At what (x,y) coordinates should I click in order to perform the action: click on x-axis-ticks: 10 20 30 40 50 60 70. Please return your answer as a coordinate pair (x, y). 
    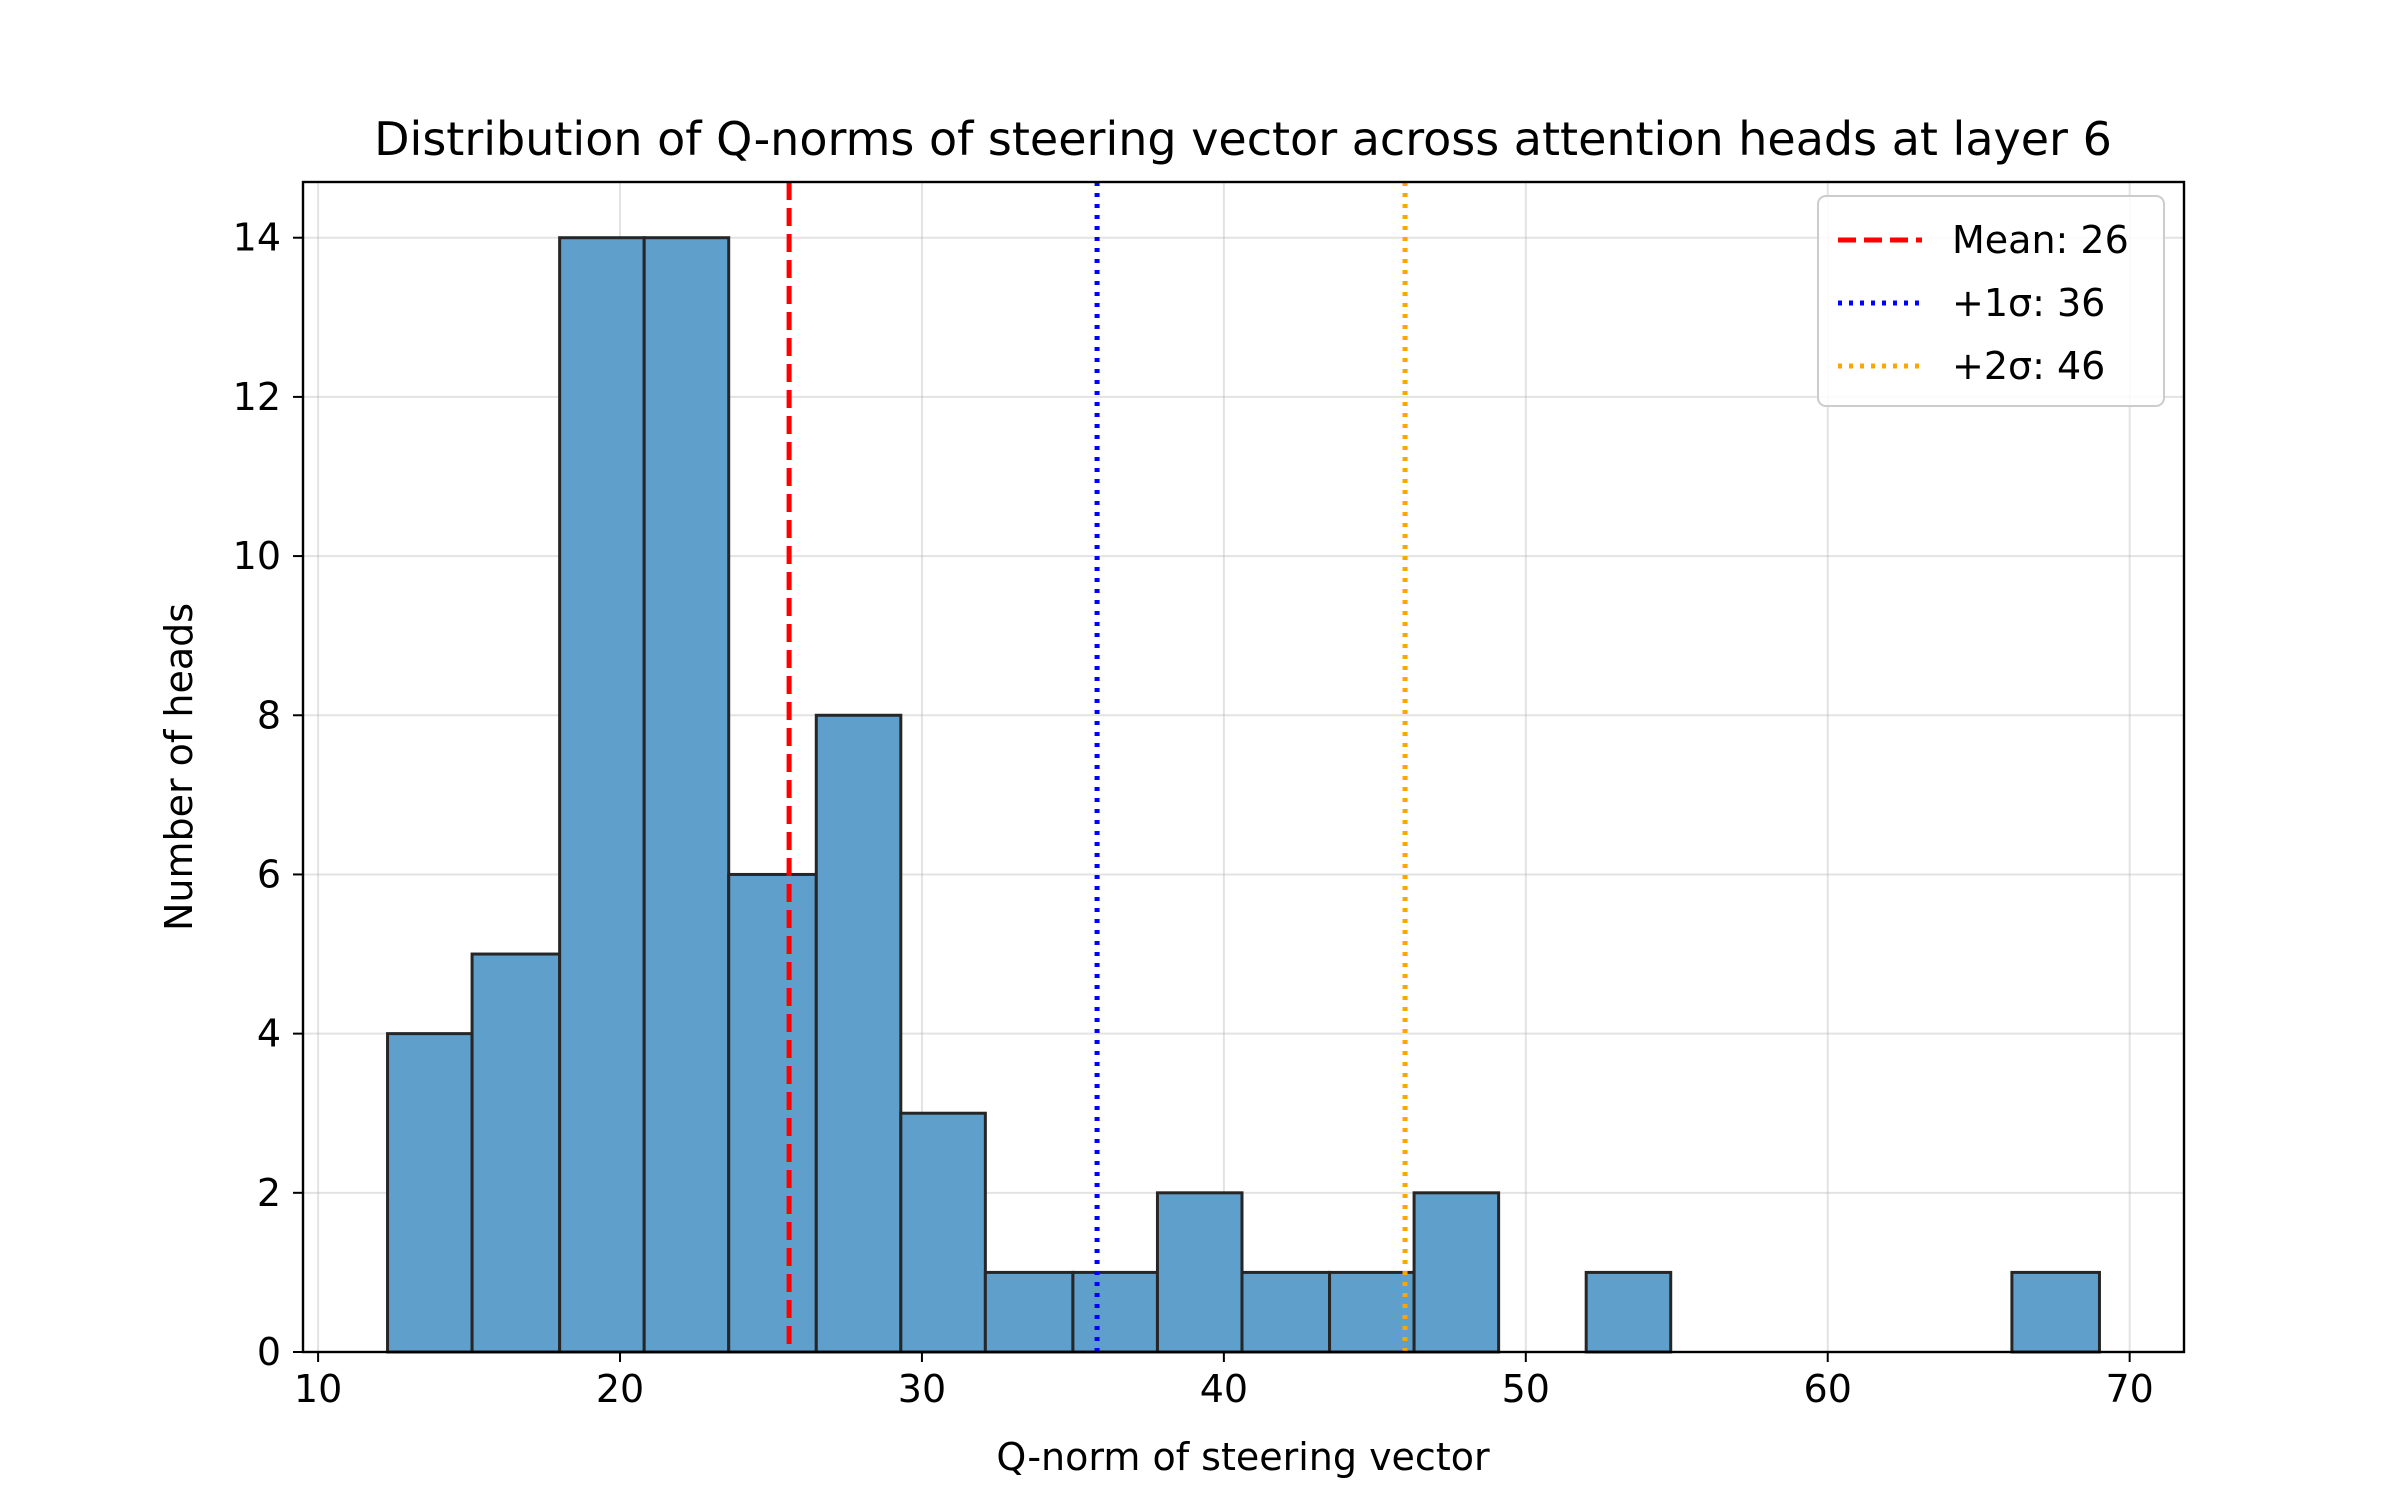
    Looking at the image, I should click on (1224, 1381).